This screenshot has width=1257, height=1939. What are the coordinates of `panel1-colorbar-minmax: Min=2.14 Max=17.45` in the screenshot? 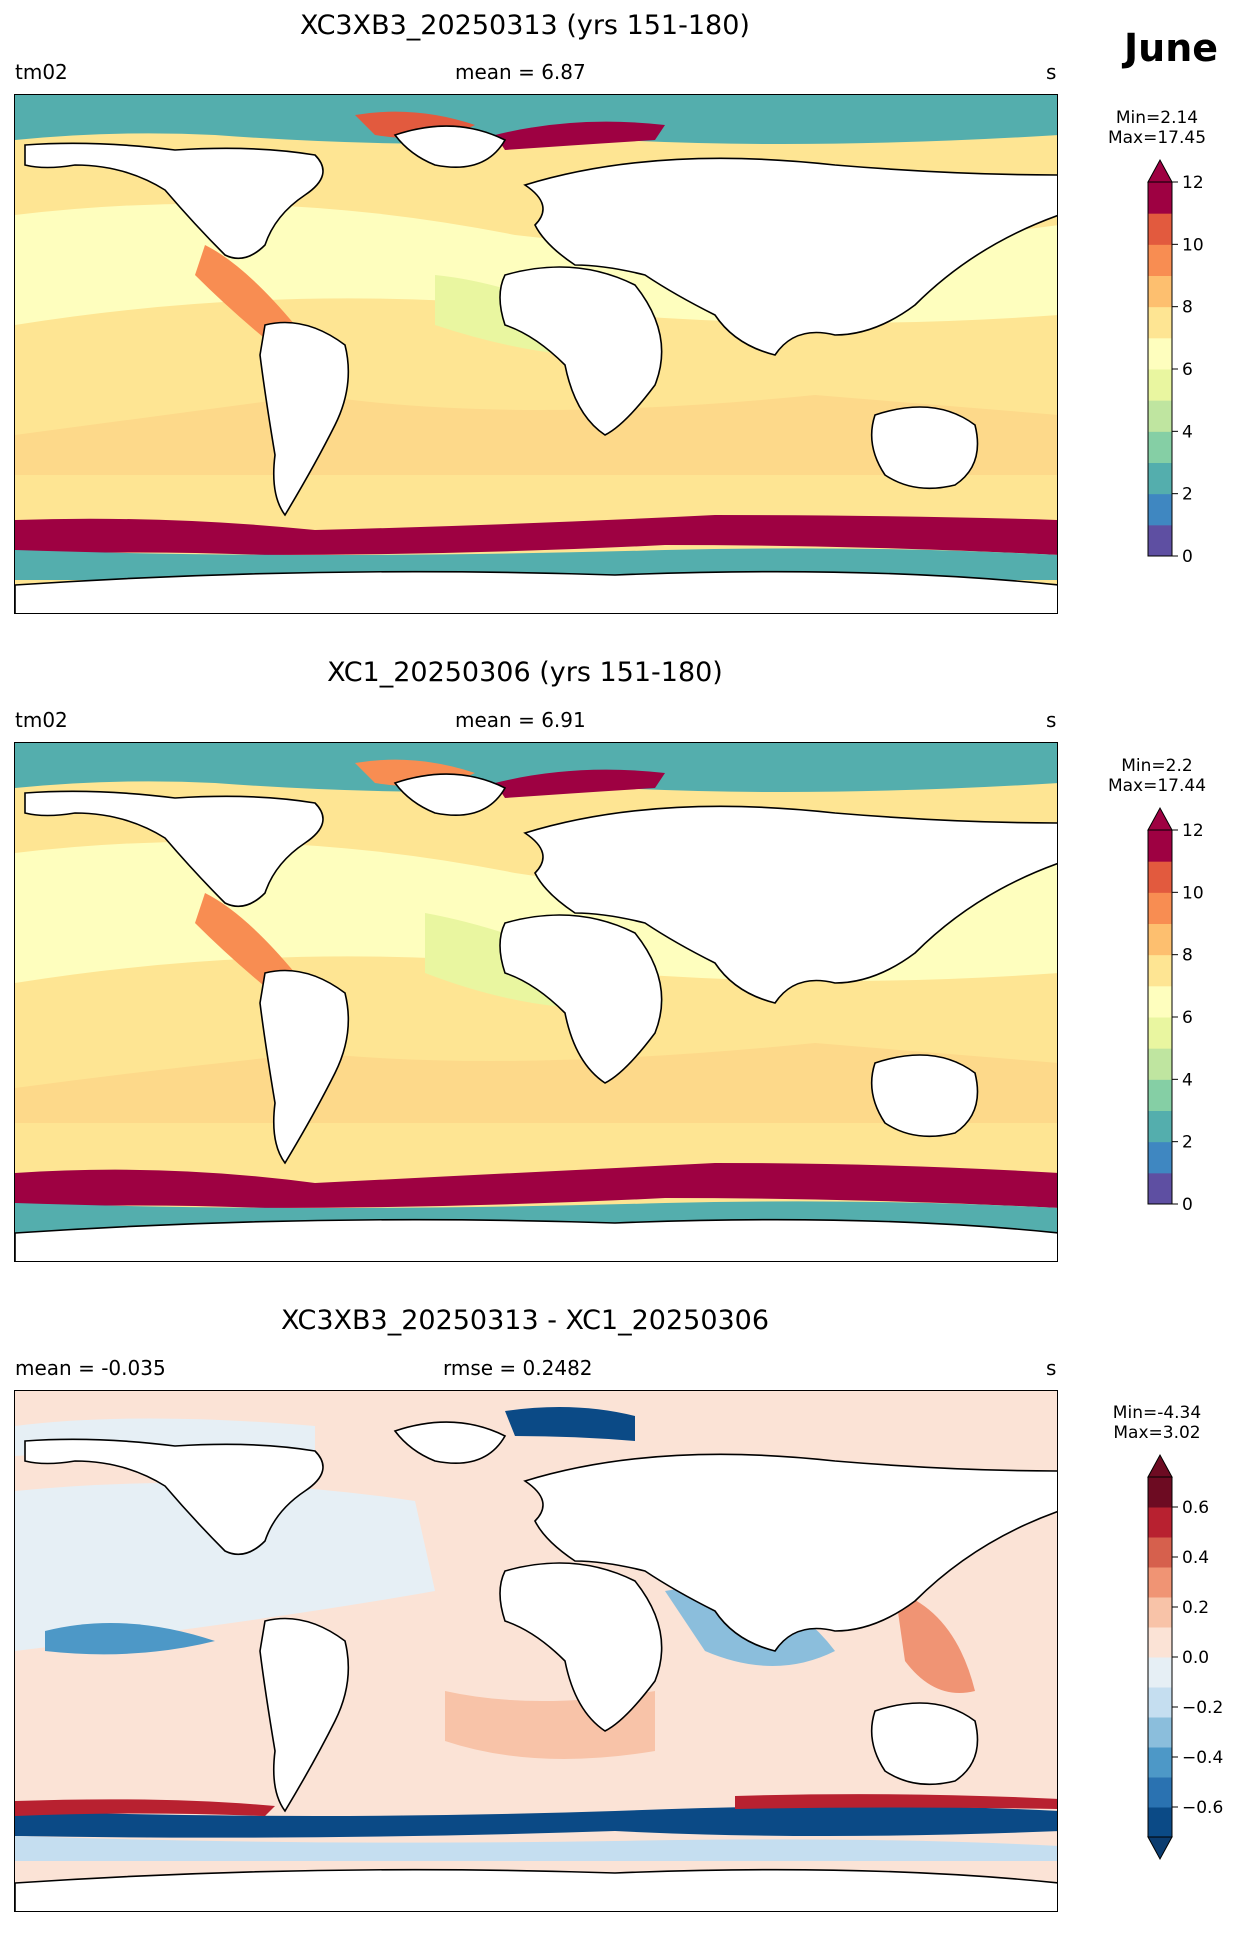 It's located at (1157, 128).